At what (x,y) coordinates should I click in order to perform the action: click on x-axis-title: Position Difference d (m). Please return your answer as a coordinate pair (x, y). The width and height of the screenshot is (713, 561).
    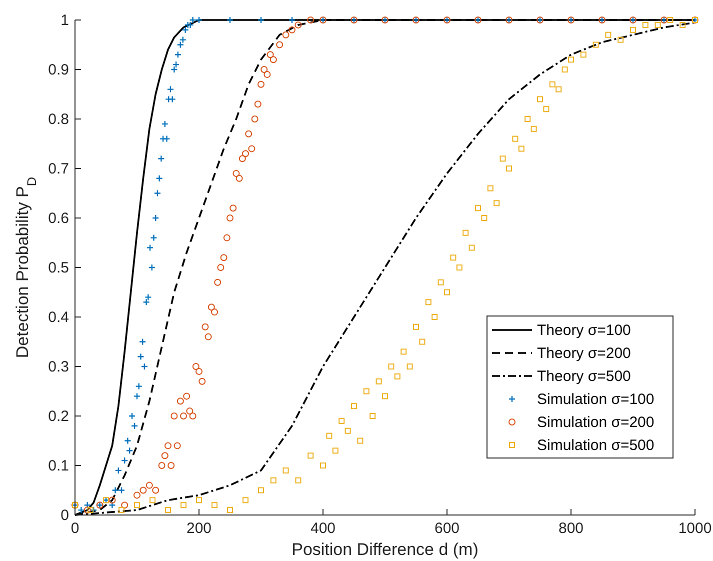
    Looking at the image, I should click on (385, 549).